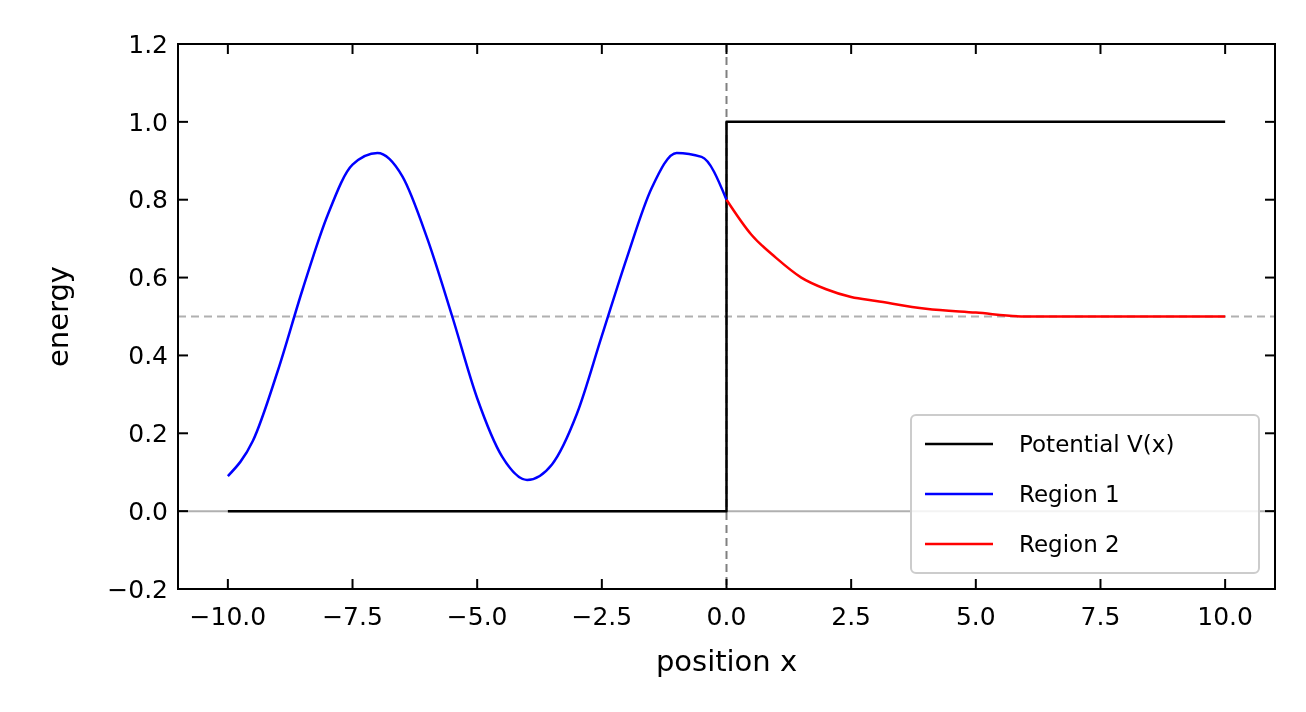  I want to click on y-axis-title: energy, so click(58, 316).